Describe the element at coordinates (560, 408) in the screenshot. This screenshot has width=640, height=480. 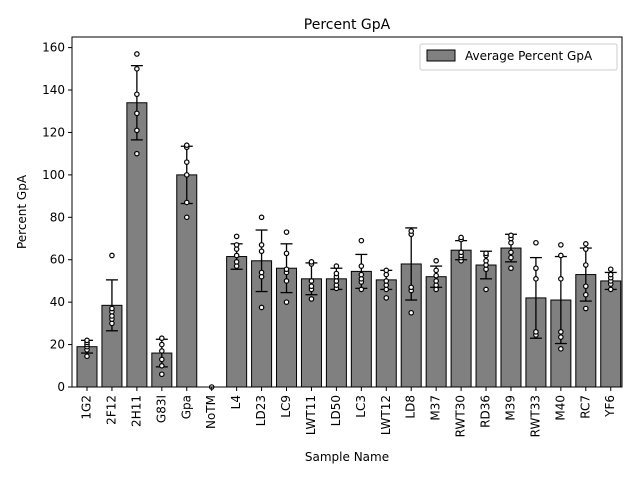
I see `x-tick-label-M40: M40` at that location.